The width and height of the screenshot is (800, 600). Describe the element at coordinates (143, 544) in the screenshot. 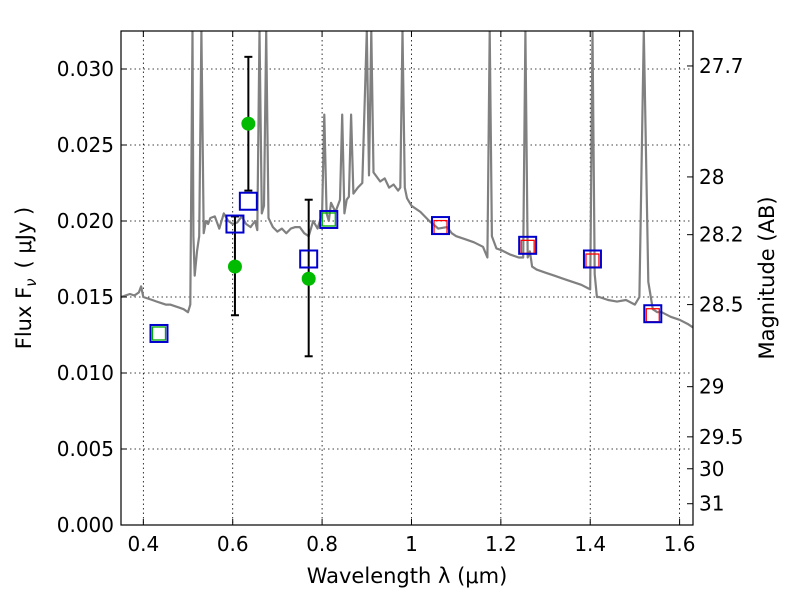

I see `x-tick-label: 0.4` at that location.